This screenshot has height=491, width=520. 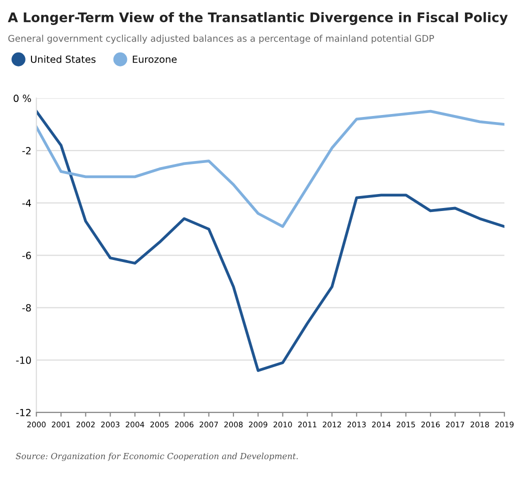 I want to click on y-tick-label: -2, so click(x=26, y=150).